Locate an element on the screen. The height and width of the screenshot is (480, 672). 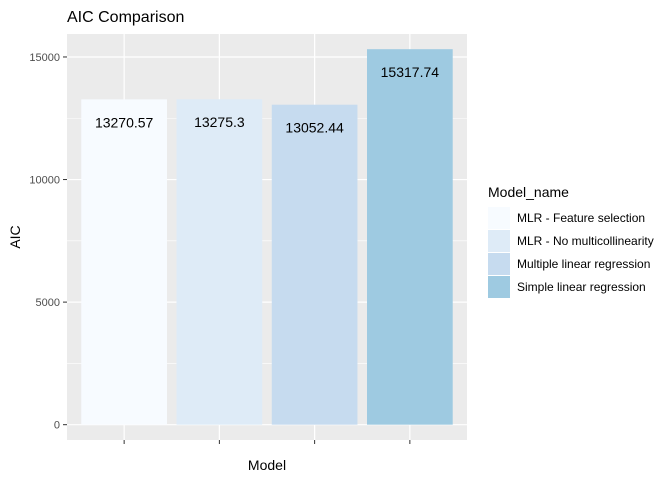
y-tick-label: 10000 is located at coordinates (44, 181).